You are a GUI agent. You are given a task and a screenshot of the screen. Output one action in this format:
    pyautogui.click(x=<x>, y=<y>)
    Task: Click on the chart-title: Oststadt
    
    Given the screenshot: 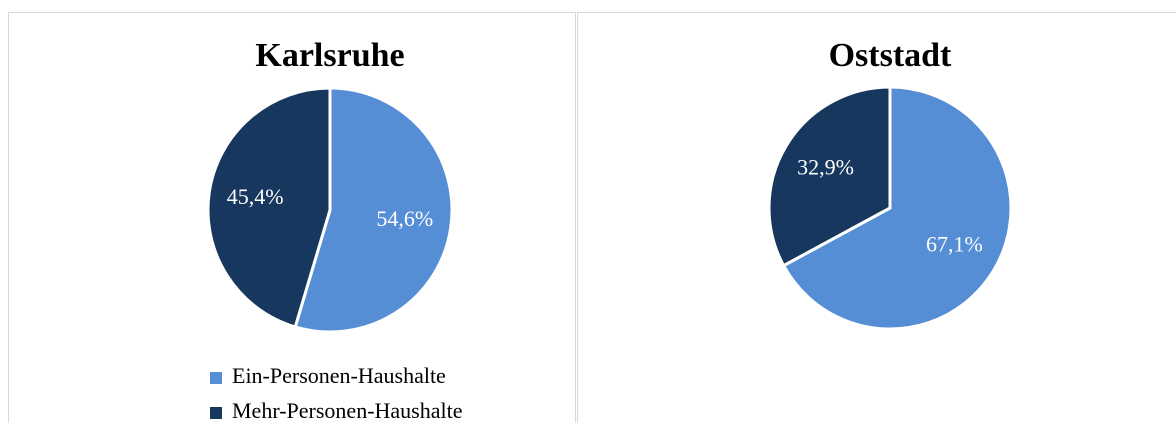 What is the action you would take?
    pyautogui.click(x=890, y=55)
    